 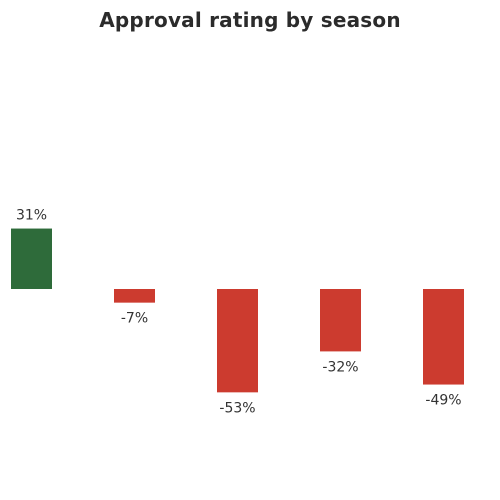 What do you see at coordinates (340, 367) in the screenshot?
I see `value-label-4: -32%` at bounding box center [340, 367].